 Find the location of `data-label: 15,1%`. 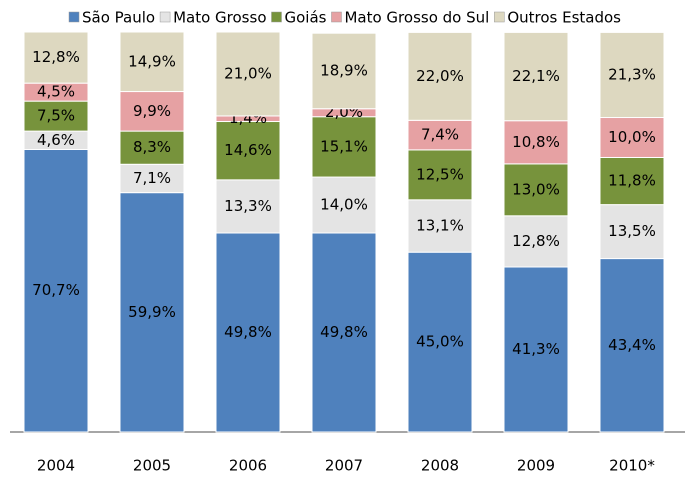

data-label: 15,1% is located at coordinates (344, 146).